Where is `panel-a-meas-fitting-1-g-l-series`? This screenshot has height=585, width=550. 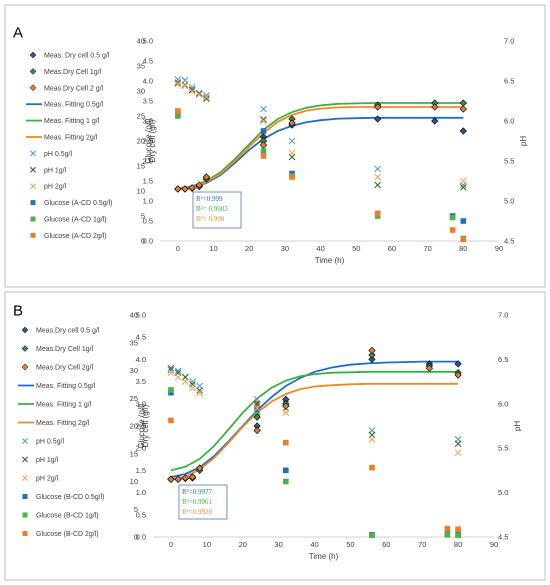 panel-a-meas-fitting-1-g-l-series is located at coordinates (320, 146).